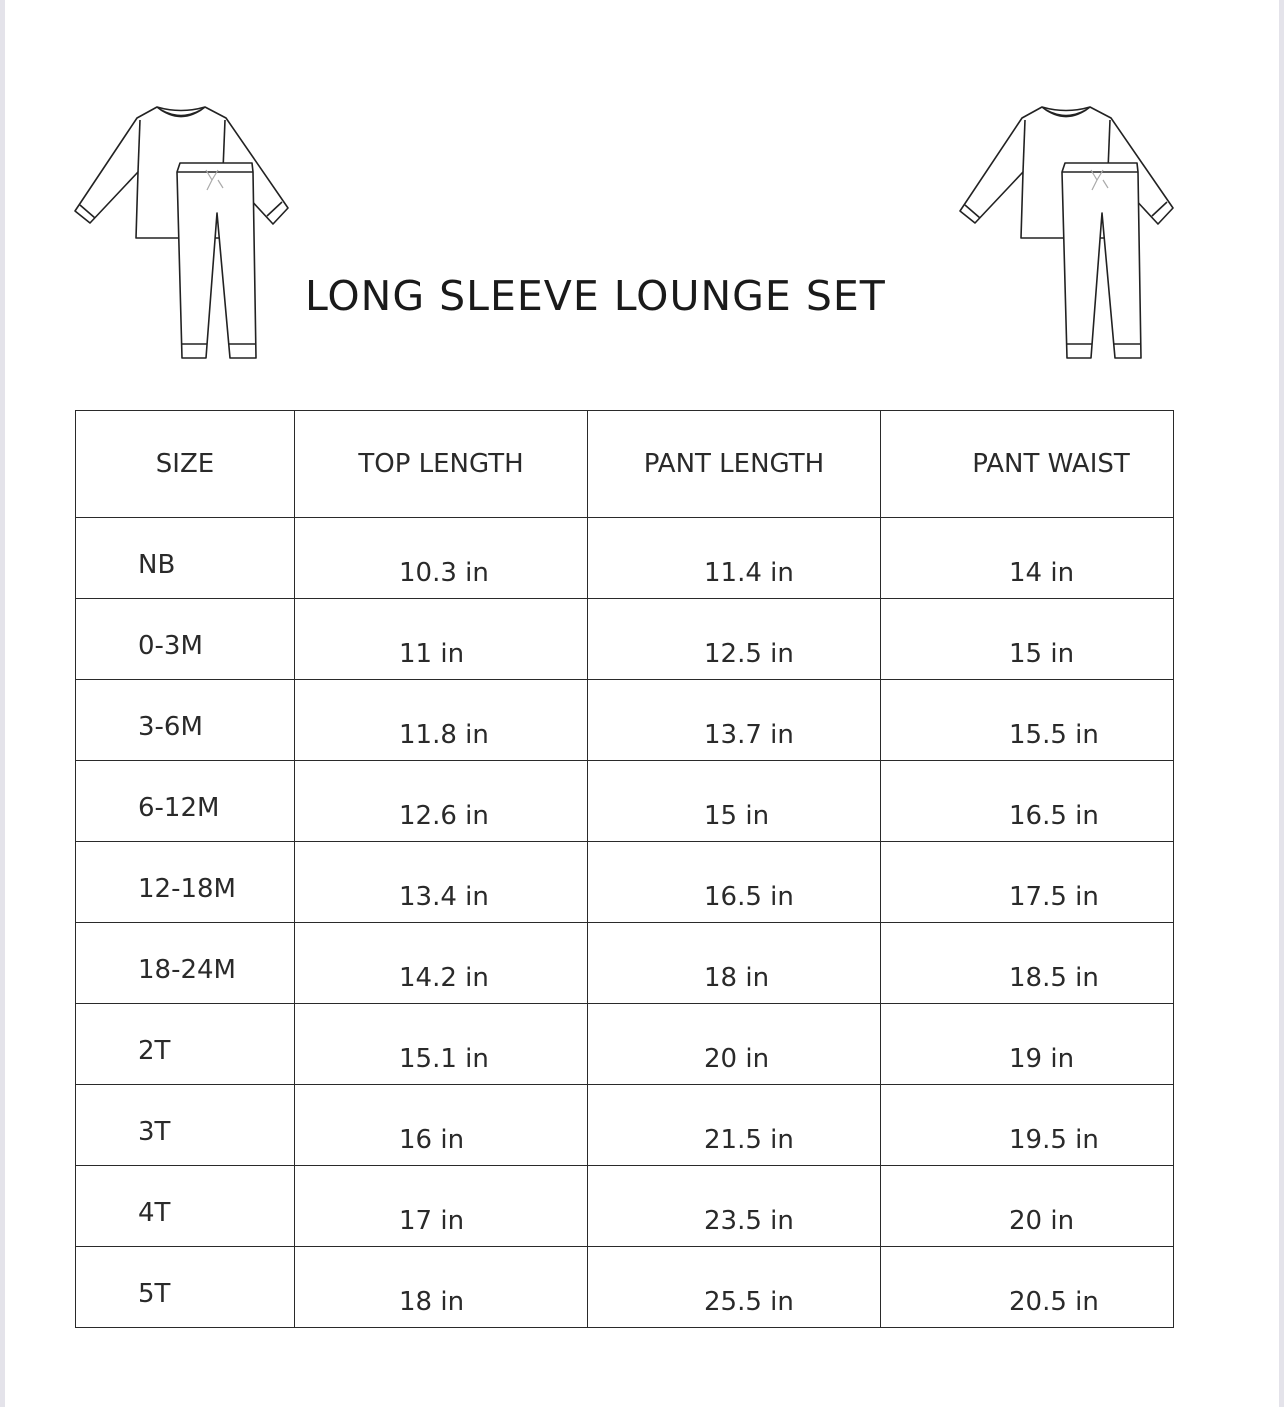 The width and height of the screenshot is (1284, 1407). Describe the element at coordinates (185, 882) in the screenshot. I see `size-cell: 12-18M` at that location.